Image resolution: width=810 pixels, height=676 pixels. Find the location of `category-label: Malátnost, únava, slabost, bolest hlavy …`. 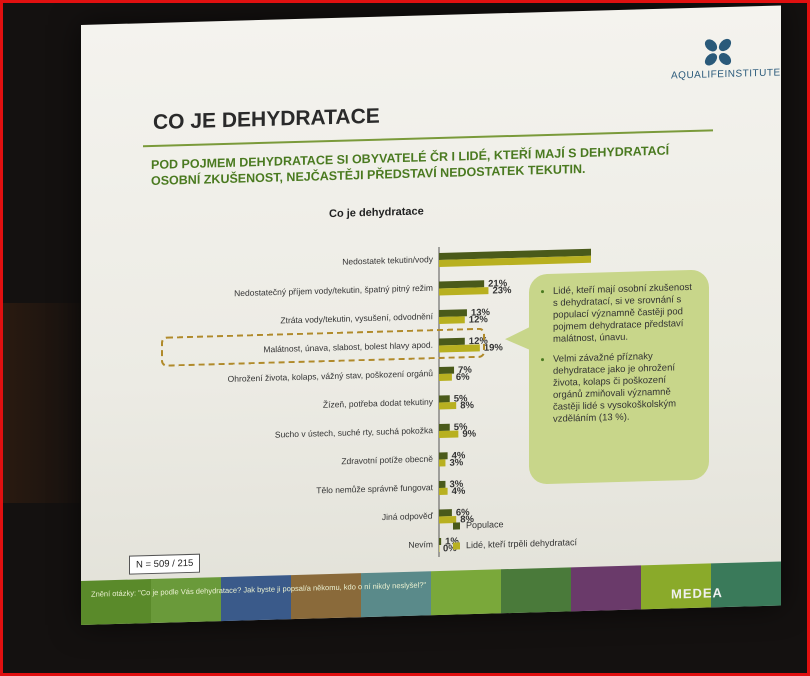

category-label: Malátnost, únava, slabost, bolest hlavy … is located at coordinates (348, 347).